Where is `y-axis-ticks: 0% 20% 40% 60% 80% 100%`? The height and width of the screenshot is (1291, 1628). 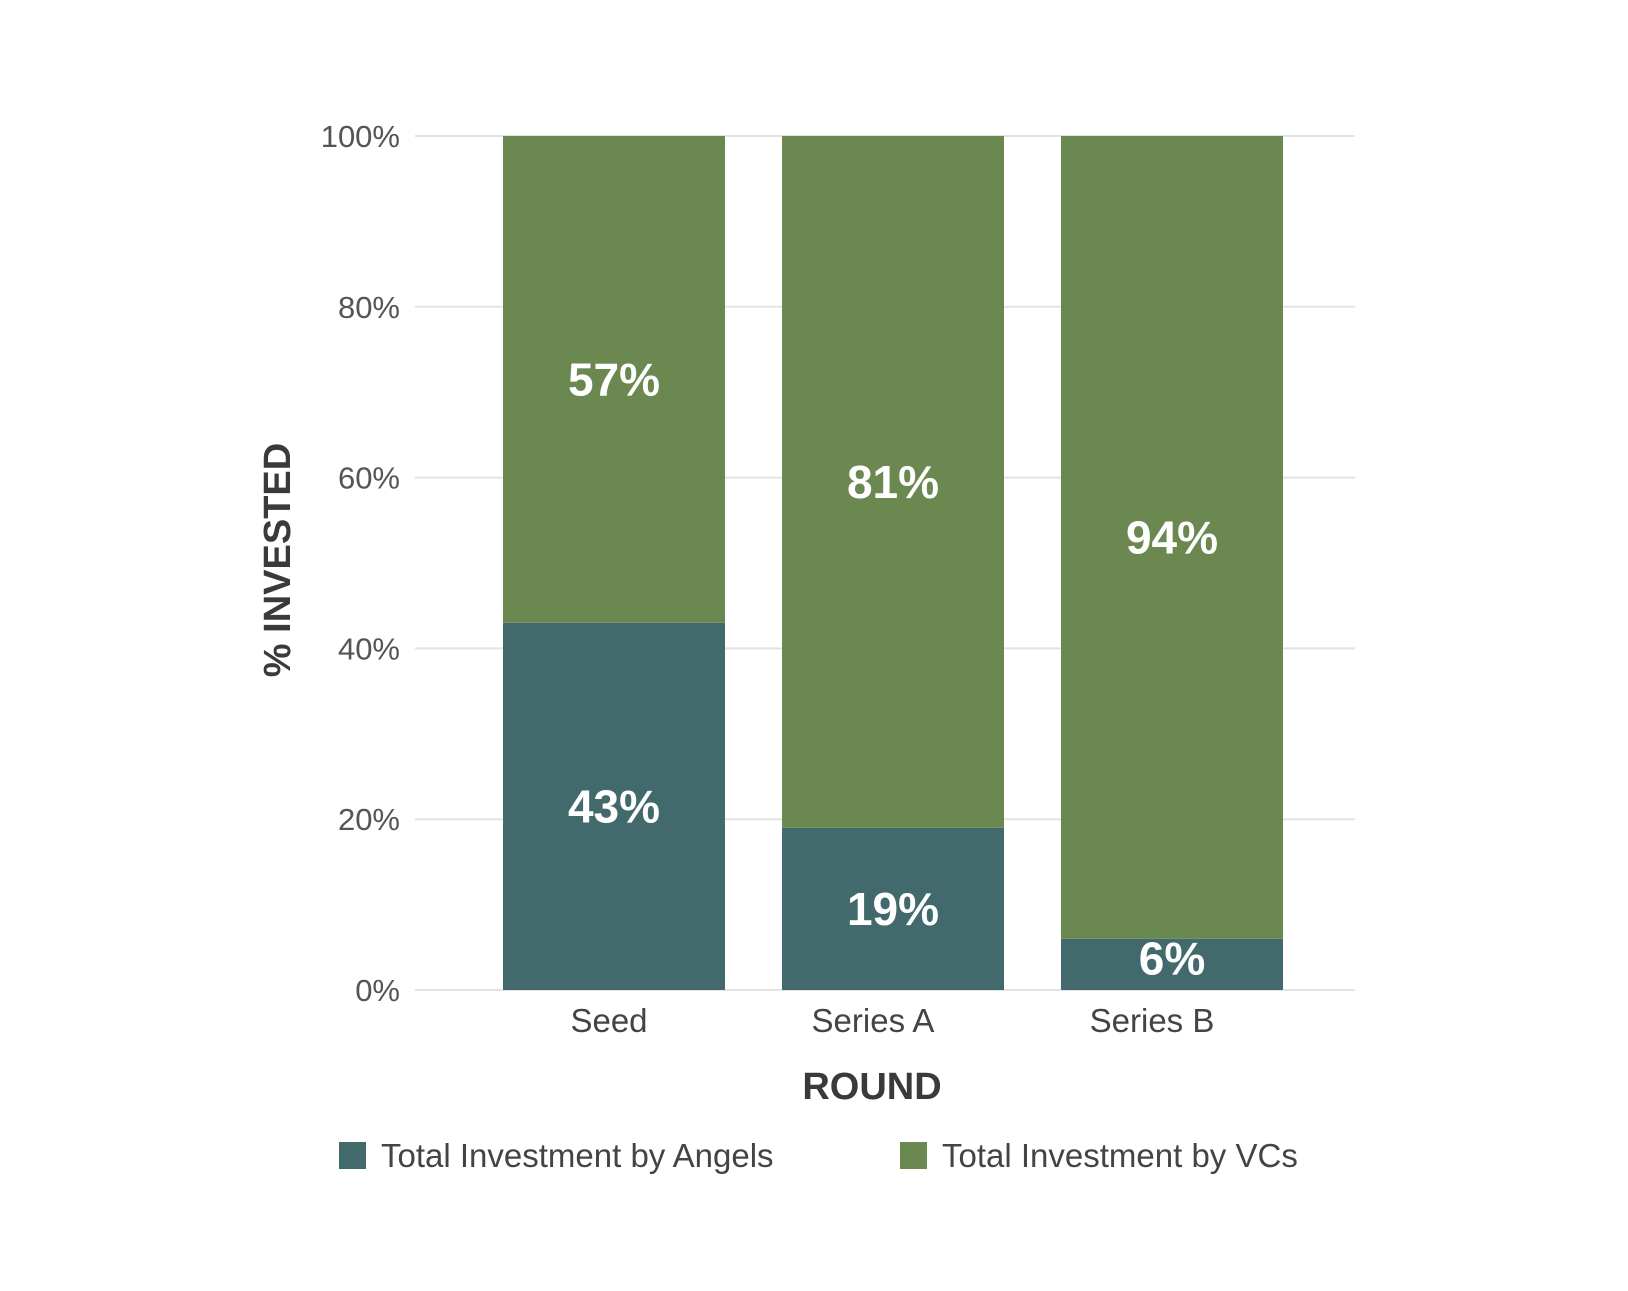
y-axis-ticks: 0% 20% 40% 60% 80% 100% is located at coordinates (360, 563).